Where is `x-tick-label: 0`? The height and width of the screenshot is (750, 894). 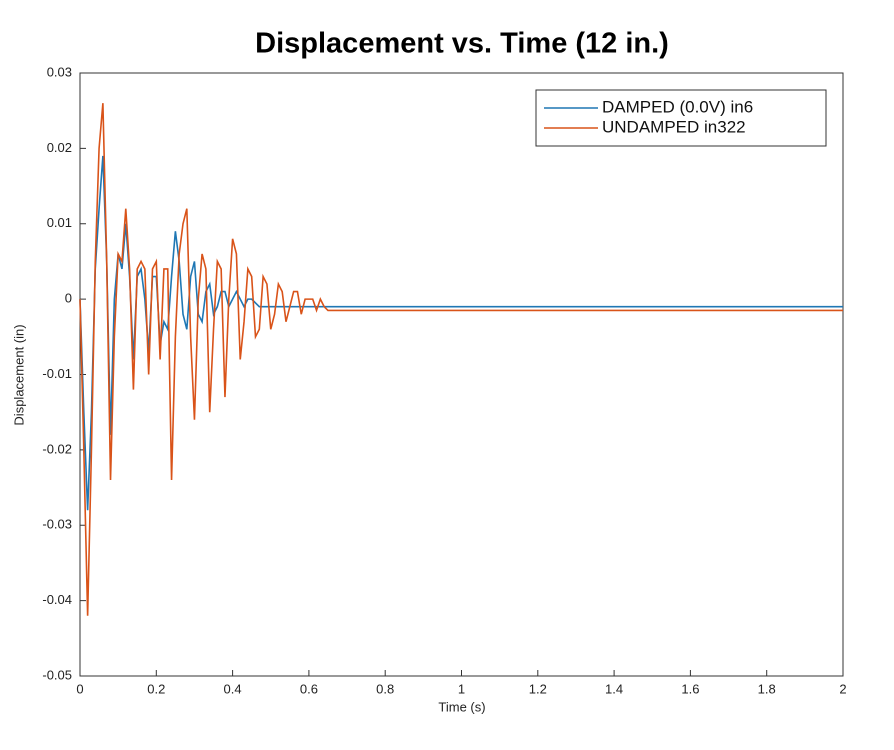 x-tick-label: 0 is located at coordinates (79, 688).